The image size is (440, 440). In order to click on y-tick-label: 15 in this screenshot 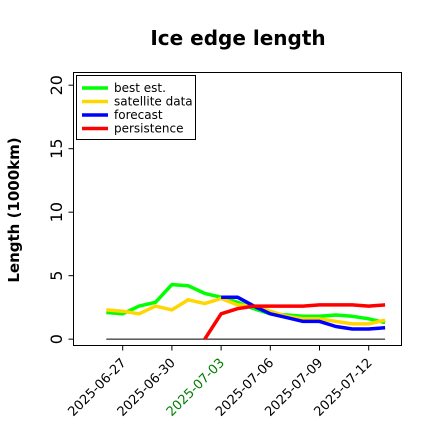, I will do `click(56, 149)`.